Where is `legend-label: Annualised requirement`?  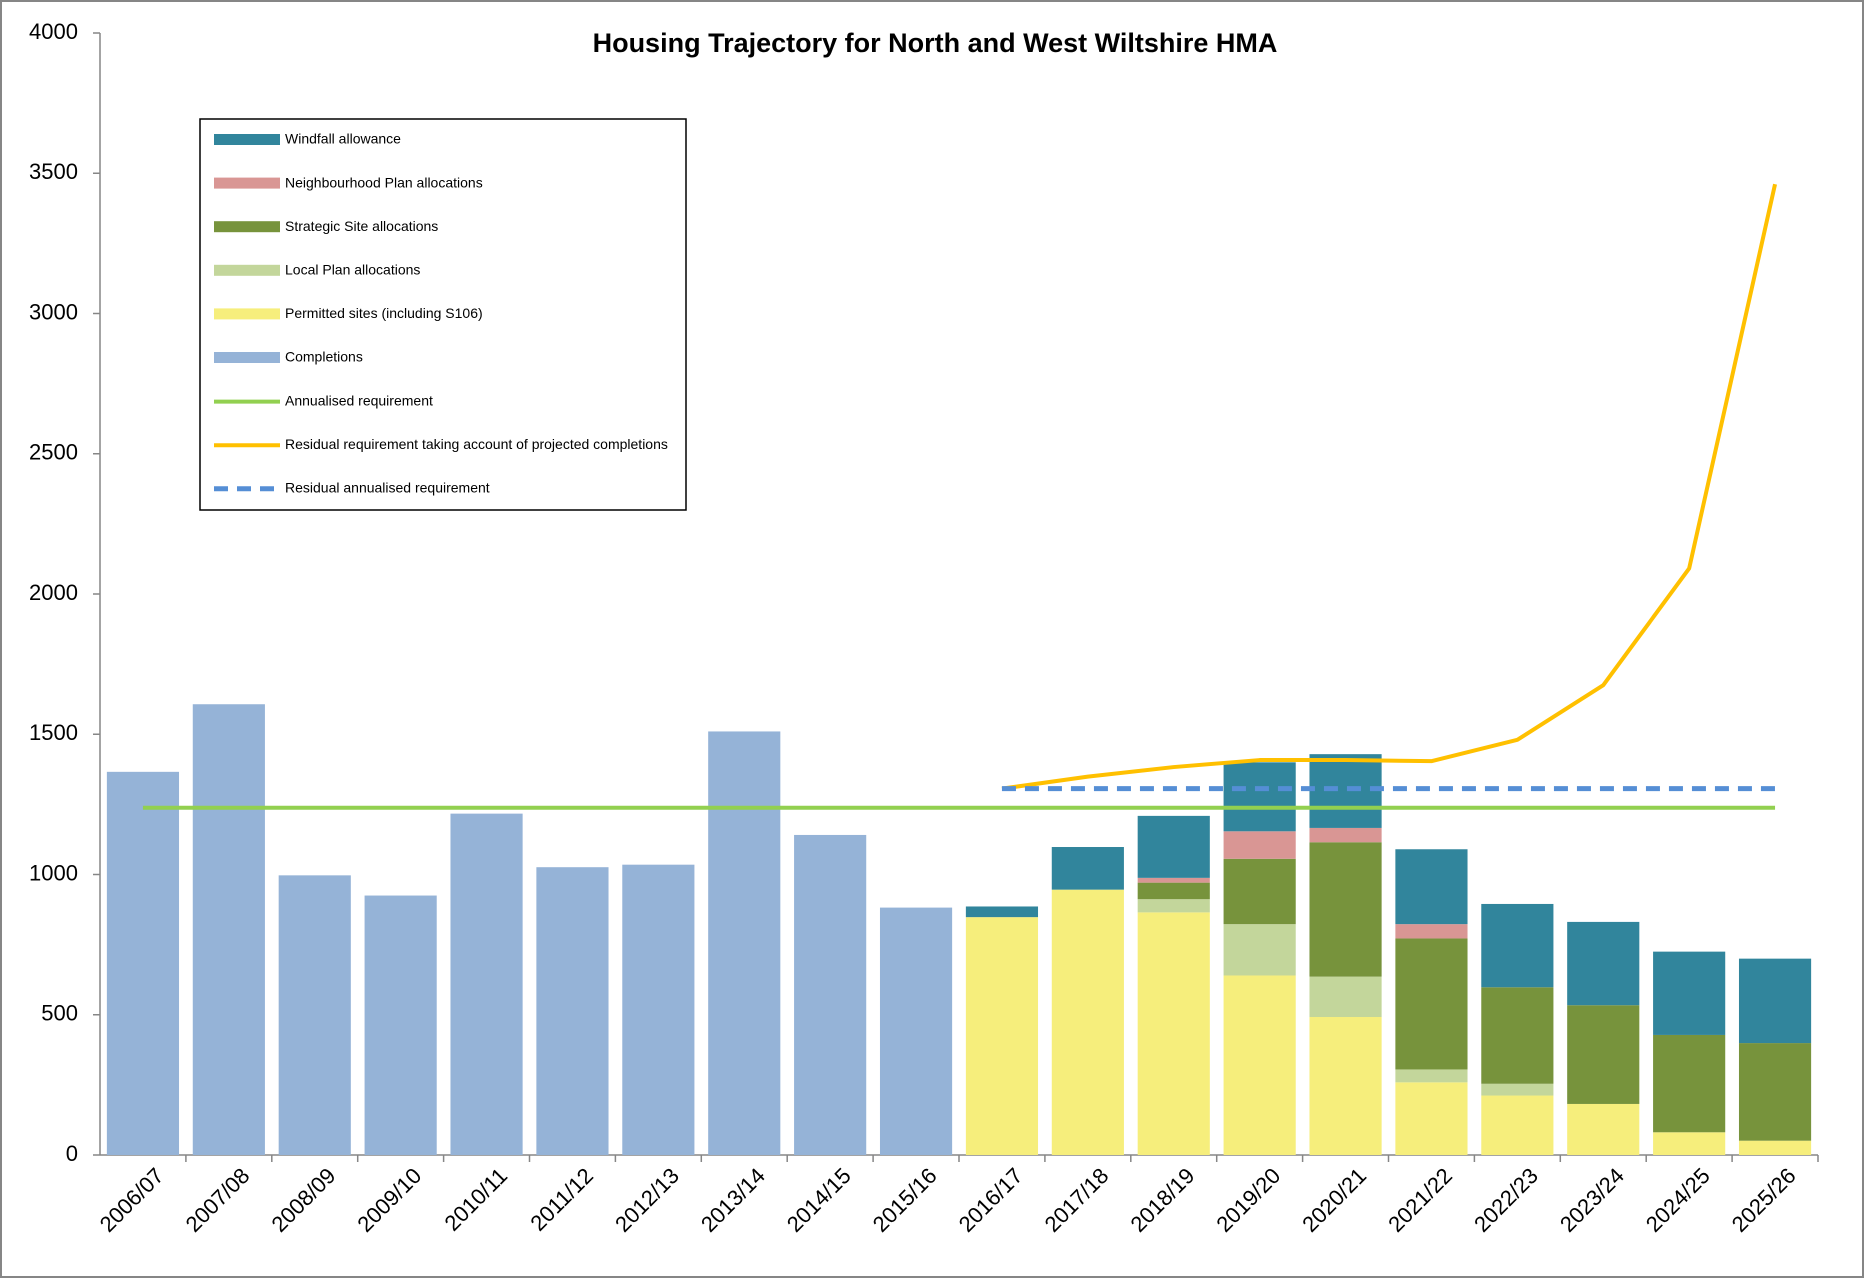
legend-label: Annualised requirement is located at coordinates (359, 400).